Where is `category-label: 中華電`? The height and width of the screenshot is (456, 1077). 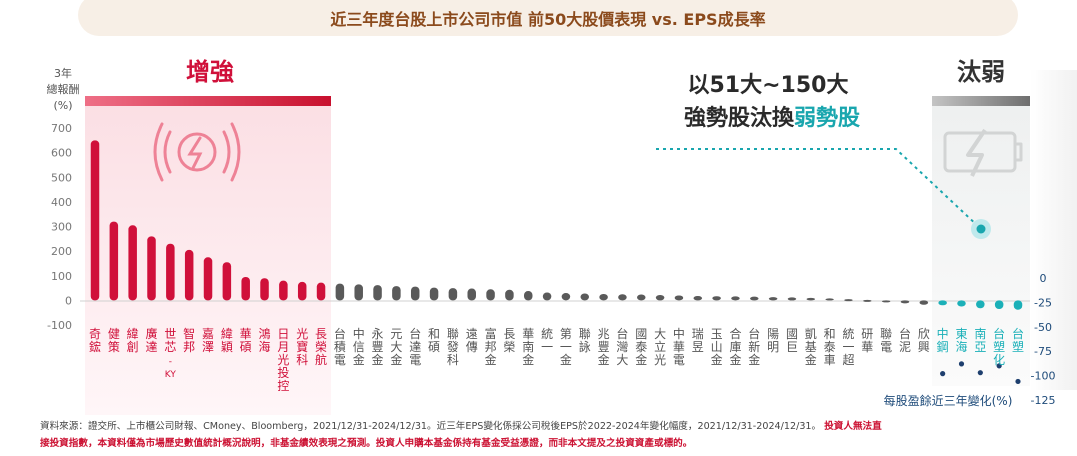
category-label: 中華電 is located at coordinates (679, 346).